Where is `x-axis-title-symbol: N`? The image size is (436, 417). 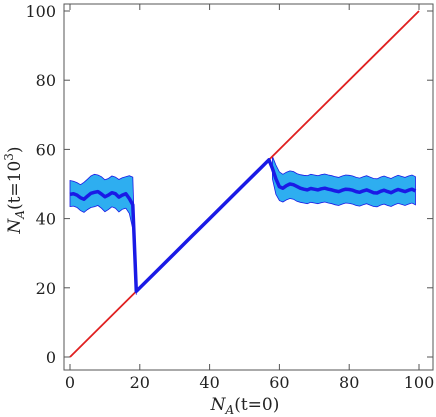
x-axis-title-symbol: N is located at coordinates (218, 405).